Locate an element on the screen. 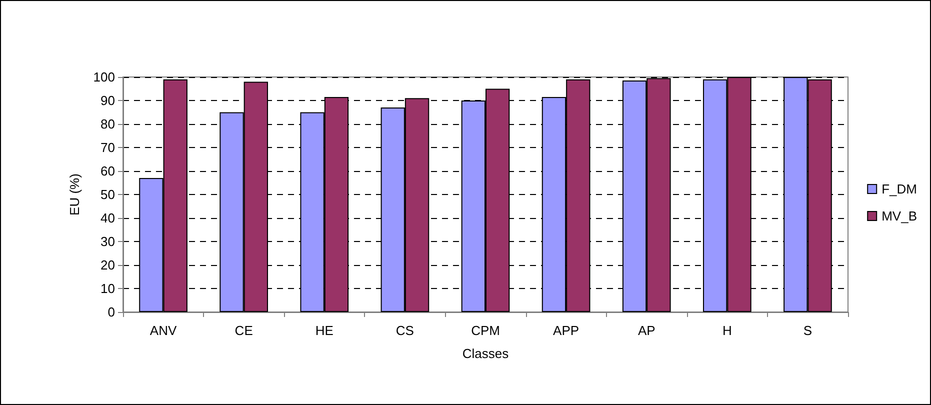 The image size is (931, 405). y-tick-label: 30 is located at coordinates (107, 241).